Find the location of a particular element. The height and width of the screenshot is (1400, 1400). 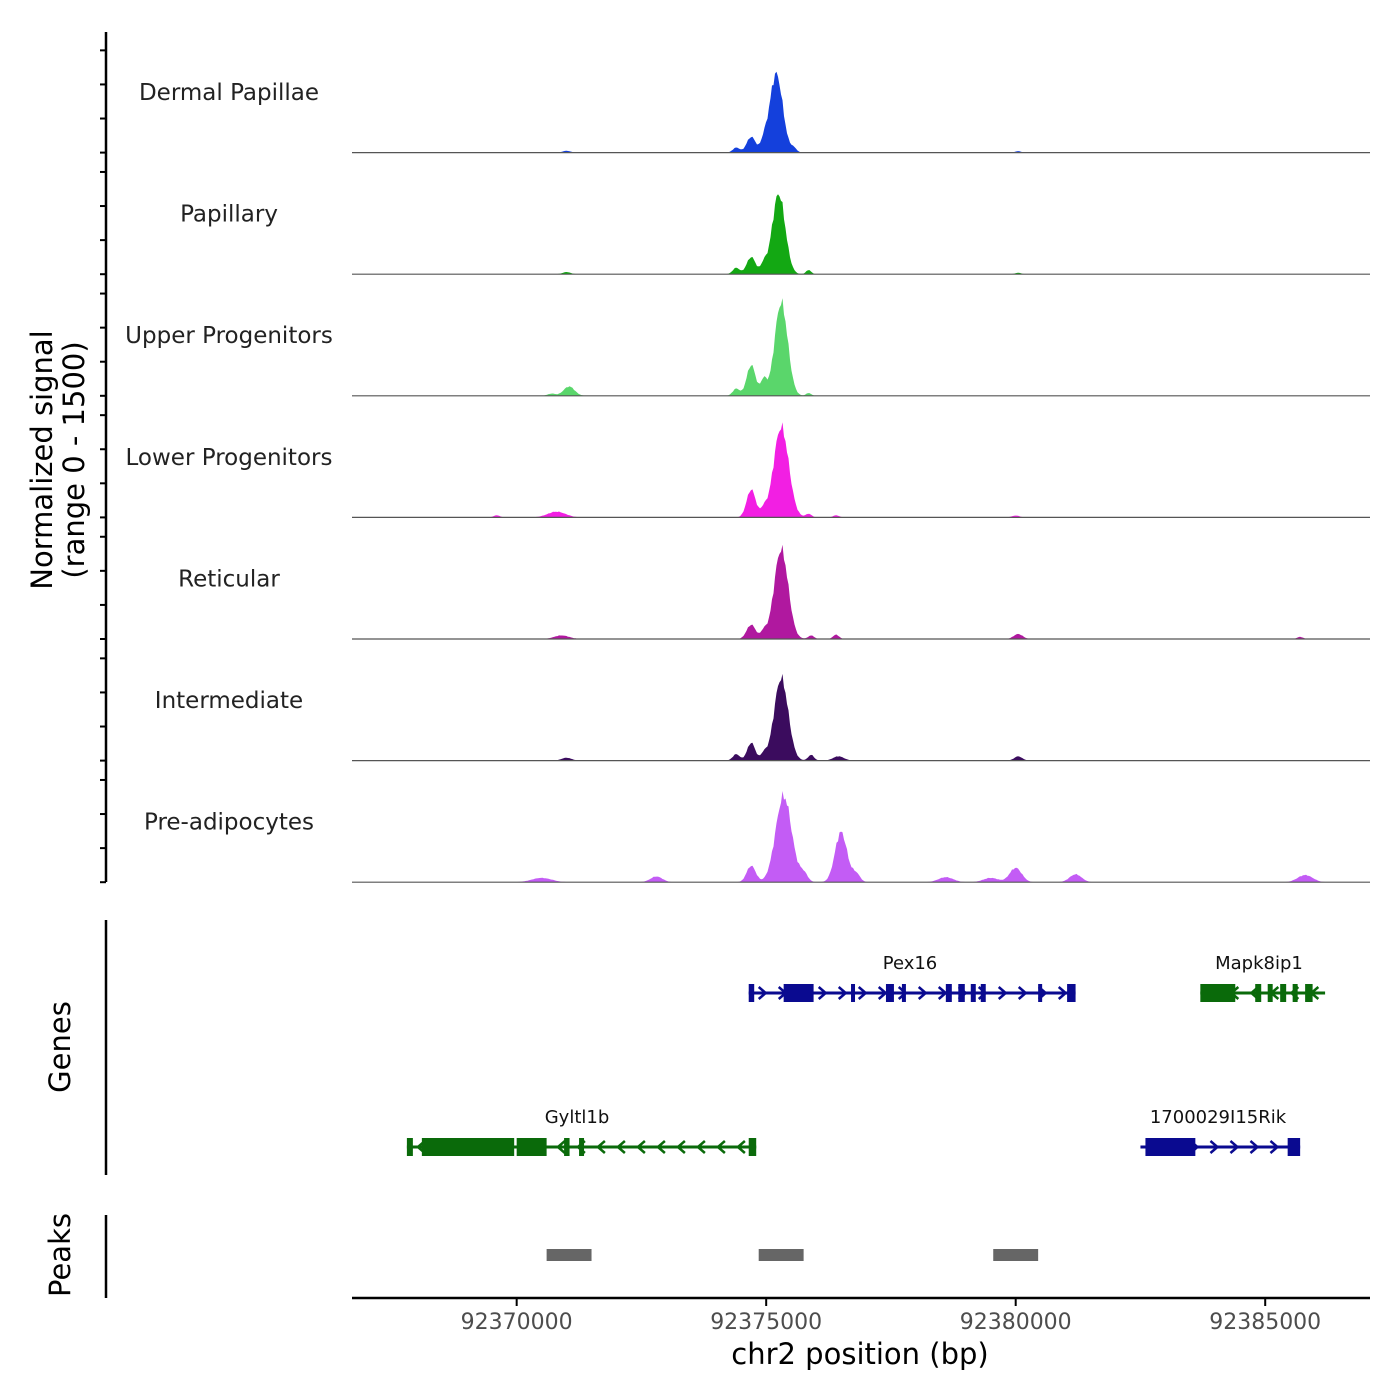

track-label: Reticular is located at coordinates (229, 579).